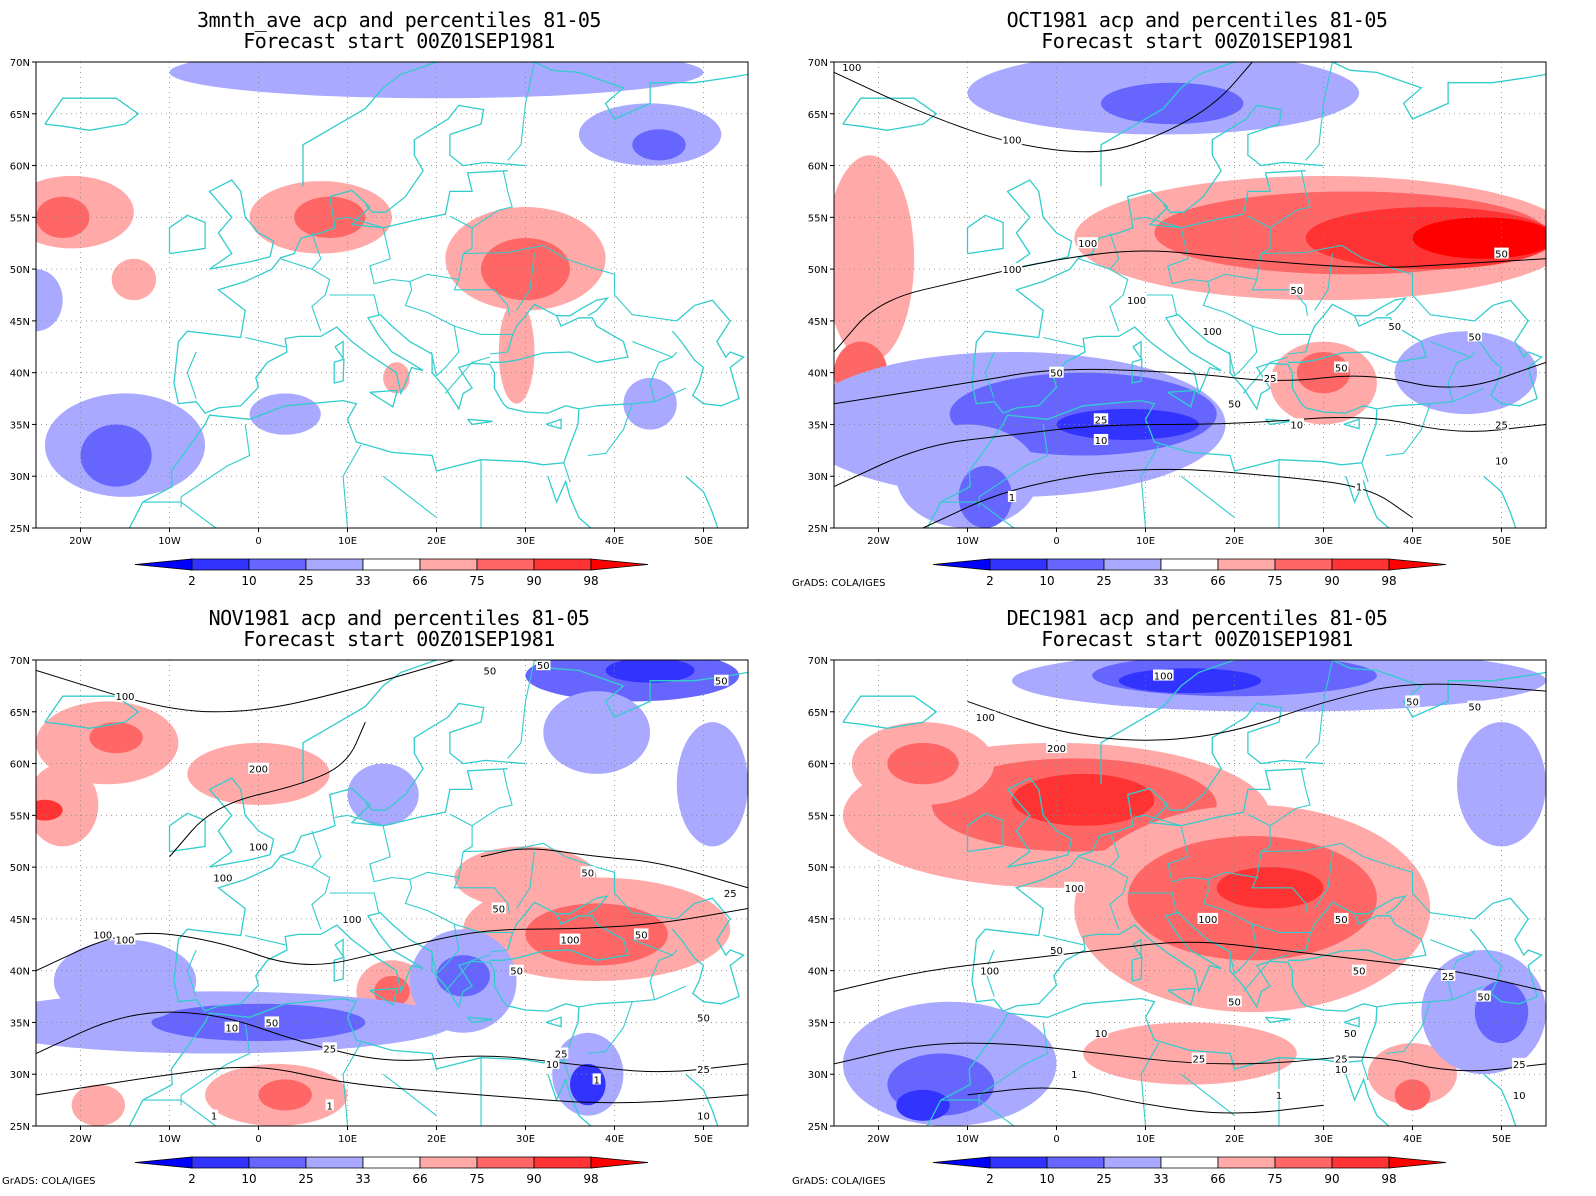  Describe the element at coordinates (1103, 1179) in the screenshot. I see `colorbar-label: 25` at that location.